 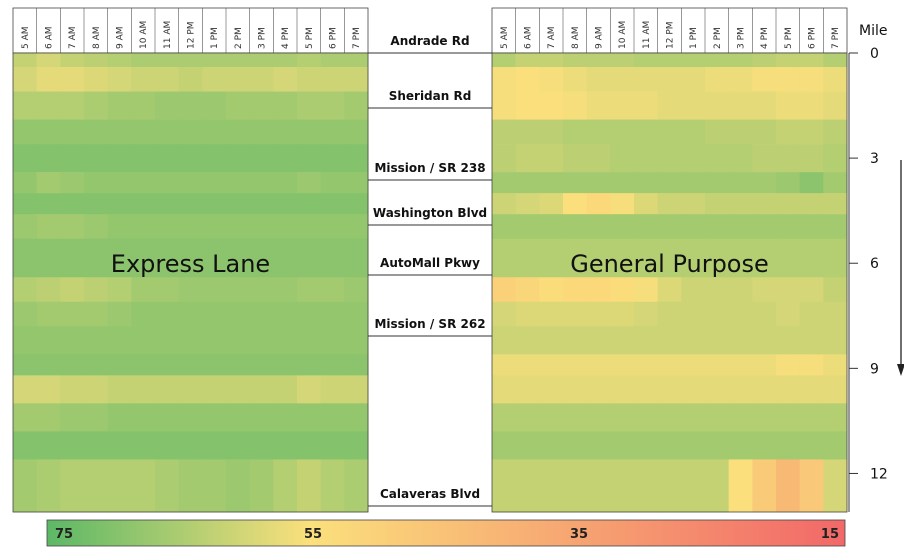 What do you see at coordinates (310, 38) in the screenshot?
I see `time-tick-label: 5 PM` at bounding box center [310, 38].